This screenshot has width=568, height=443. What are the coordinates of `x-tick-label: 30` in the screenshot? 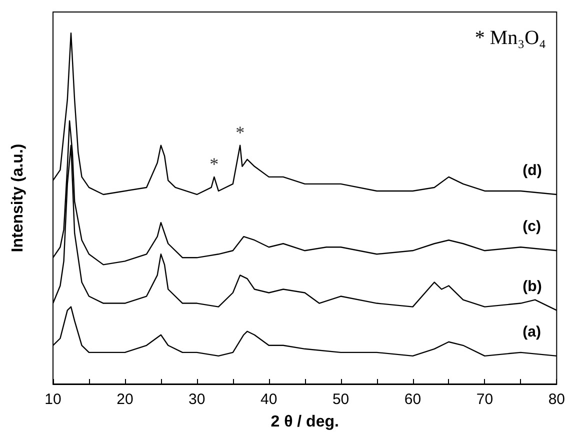 It's located at (197, 399).